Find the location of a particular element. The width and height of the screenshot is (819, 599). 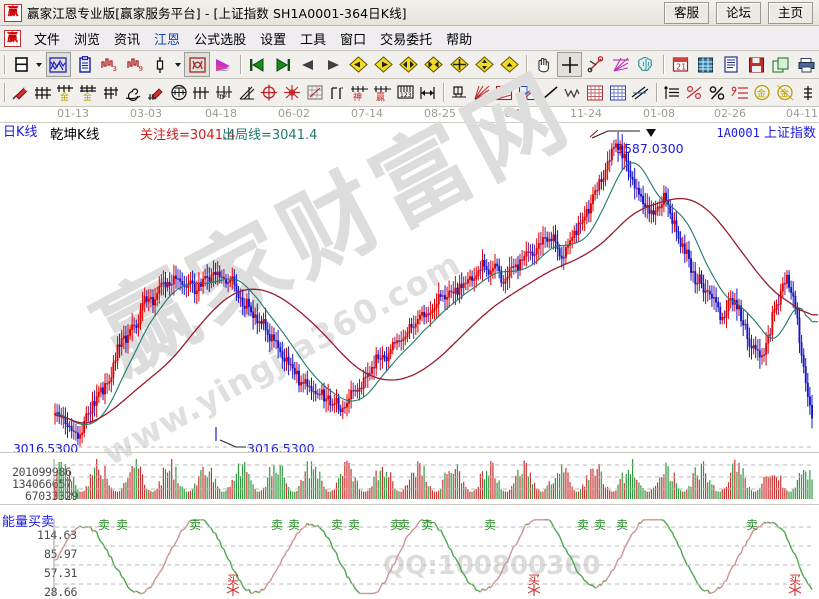

scissors-cut-icon is located at coordinates (595, 64).